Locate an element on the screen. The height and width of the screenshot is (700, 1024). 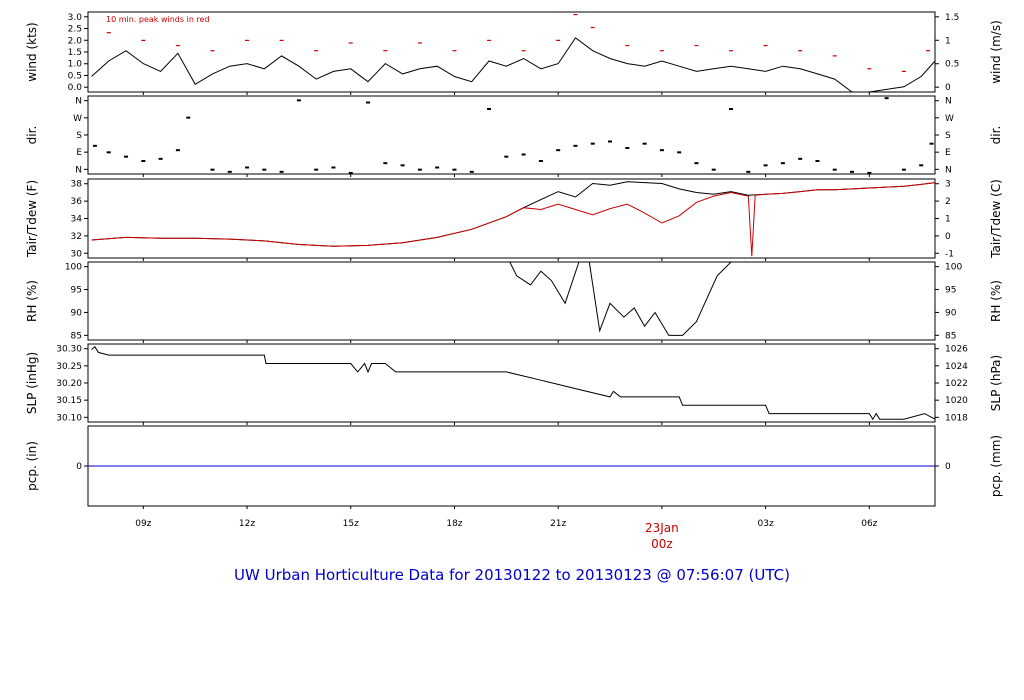
x-tick-label: 15z is located at coordinates (351, 524).